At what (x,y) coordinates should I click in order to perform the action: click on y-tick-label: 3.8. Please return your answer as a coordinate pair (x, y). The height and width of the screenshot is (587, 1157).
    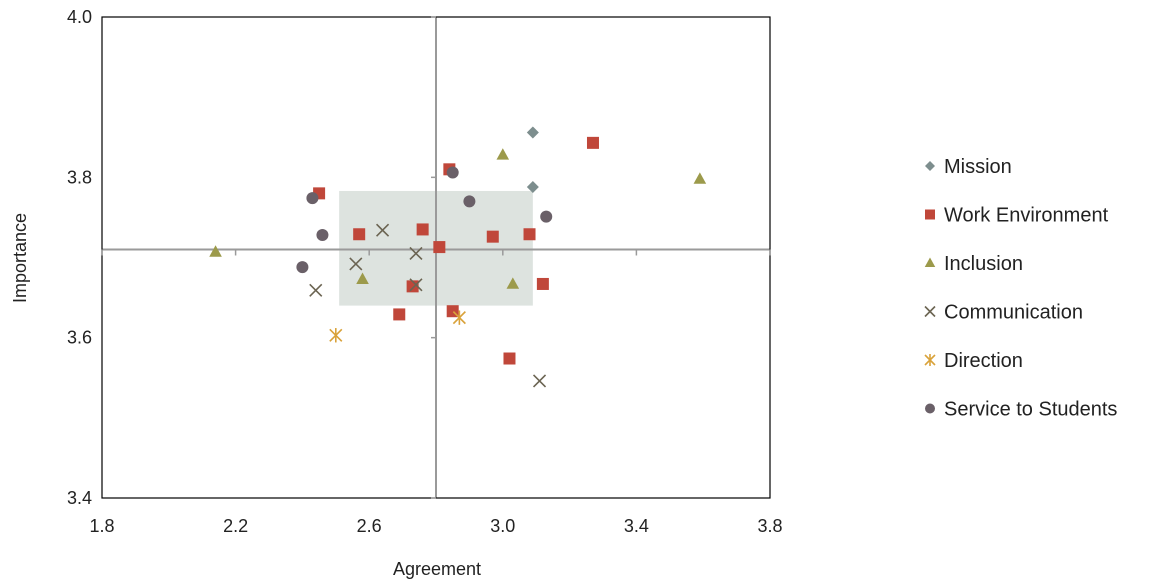
    Looking at the image, I should click on (79, 177).